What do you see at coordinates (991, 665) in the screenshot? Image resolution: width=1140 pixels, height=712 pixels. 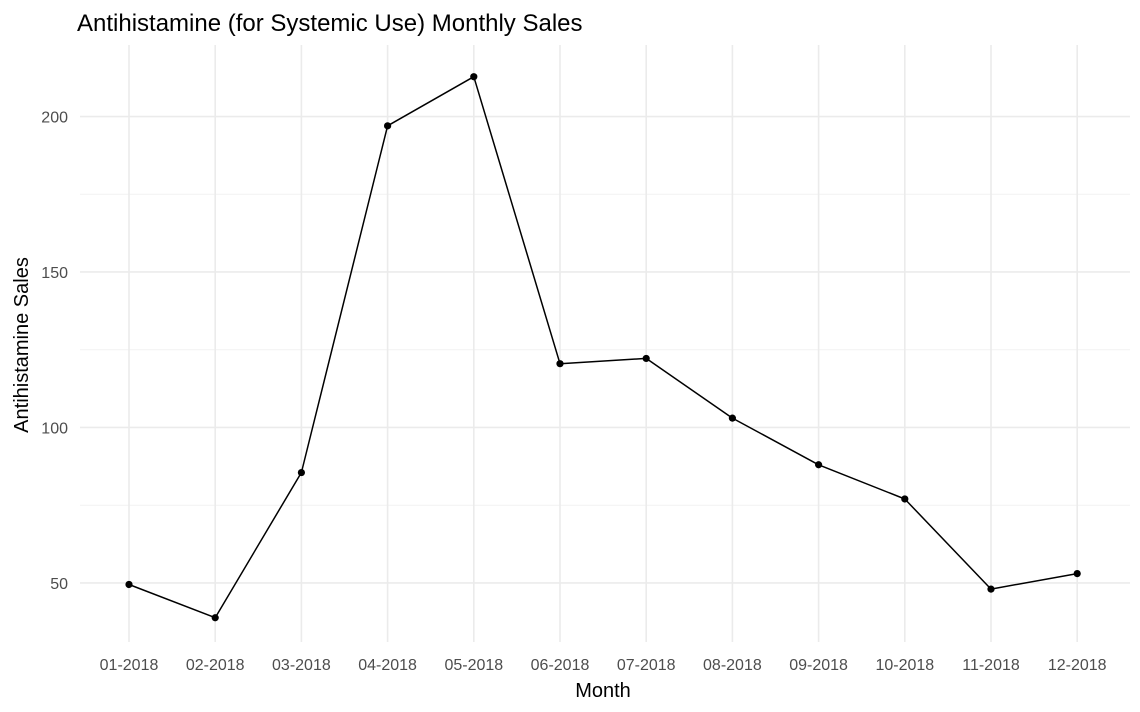 I see `x-tick-label: 11-2018` at bounding box center [991, 665].